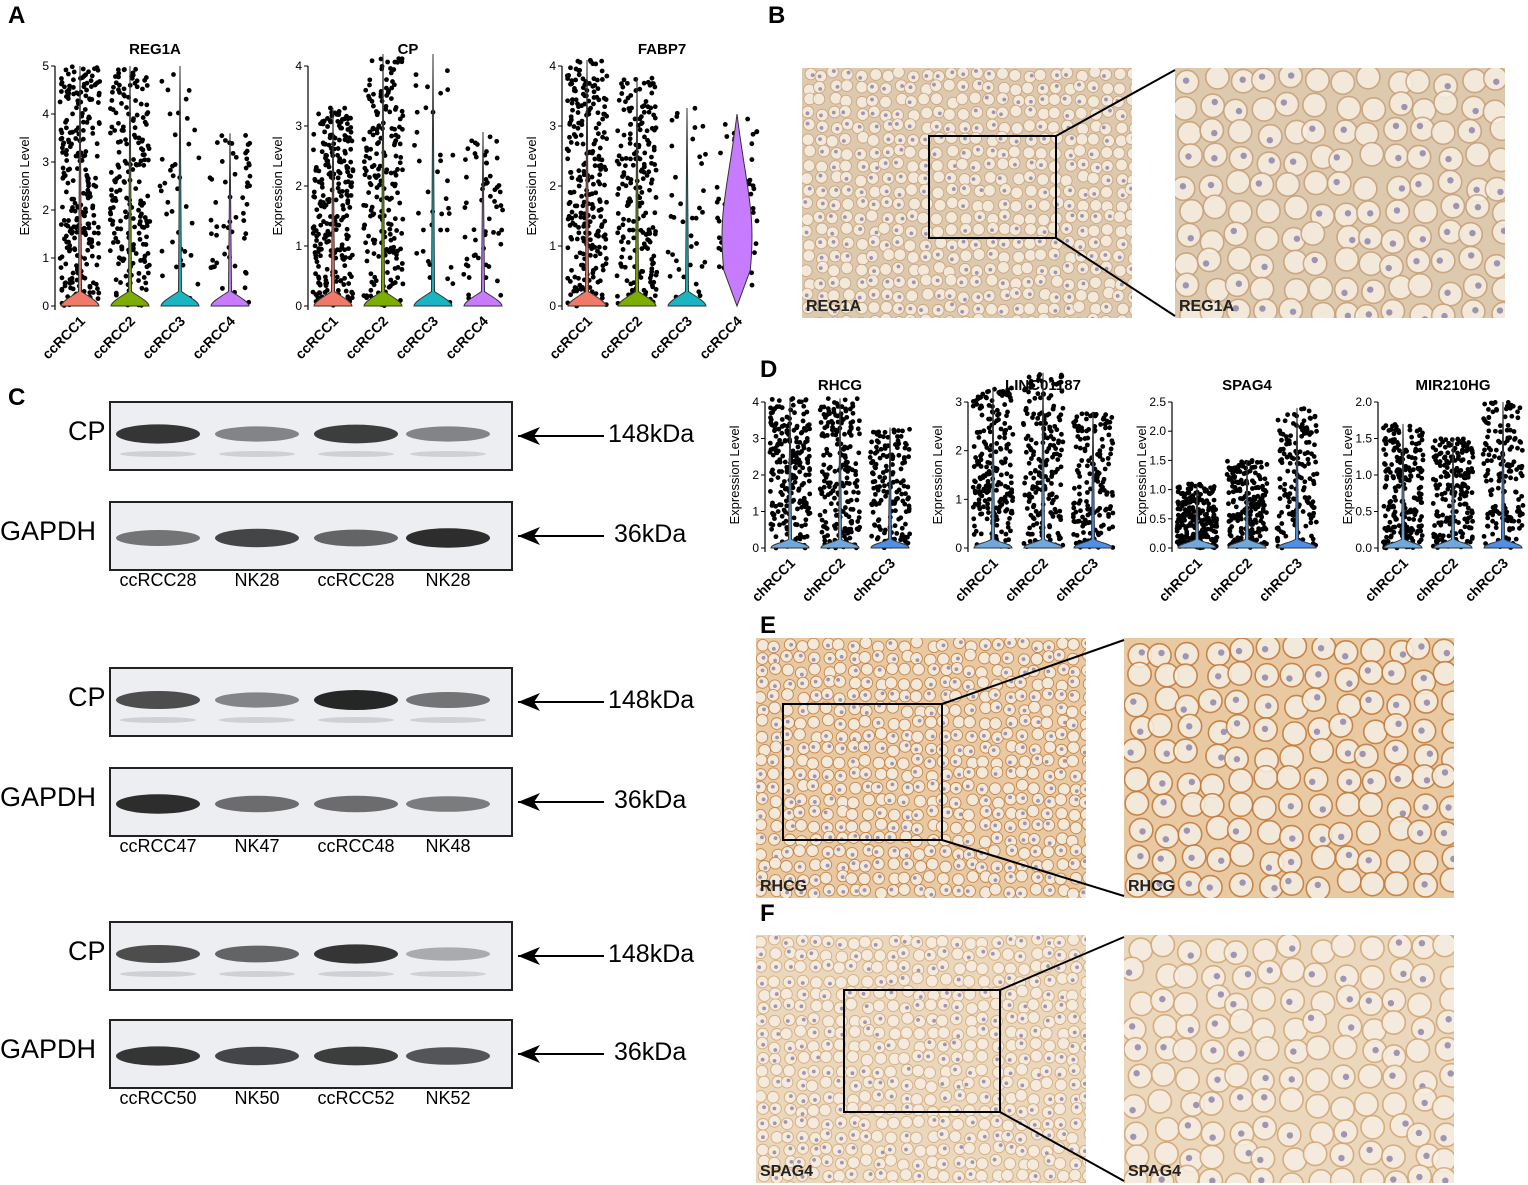 This screenshot has height=1185, width=1528. I want to click on violin-shape, so click(80, 186).